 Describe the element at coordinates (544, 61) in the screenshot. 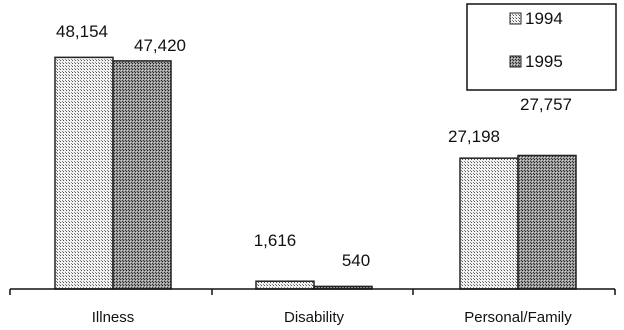

I see `legend-label-1995: 1995` at that location.